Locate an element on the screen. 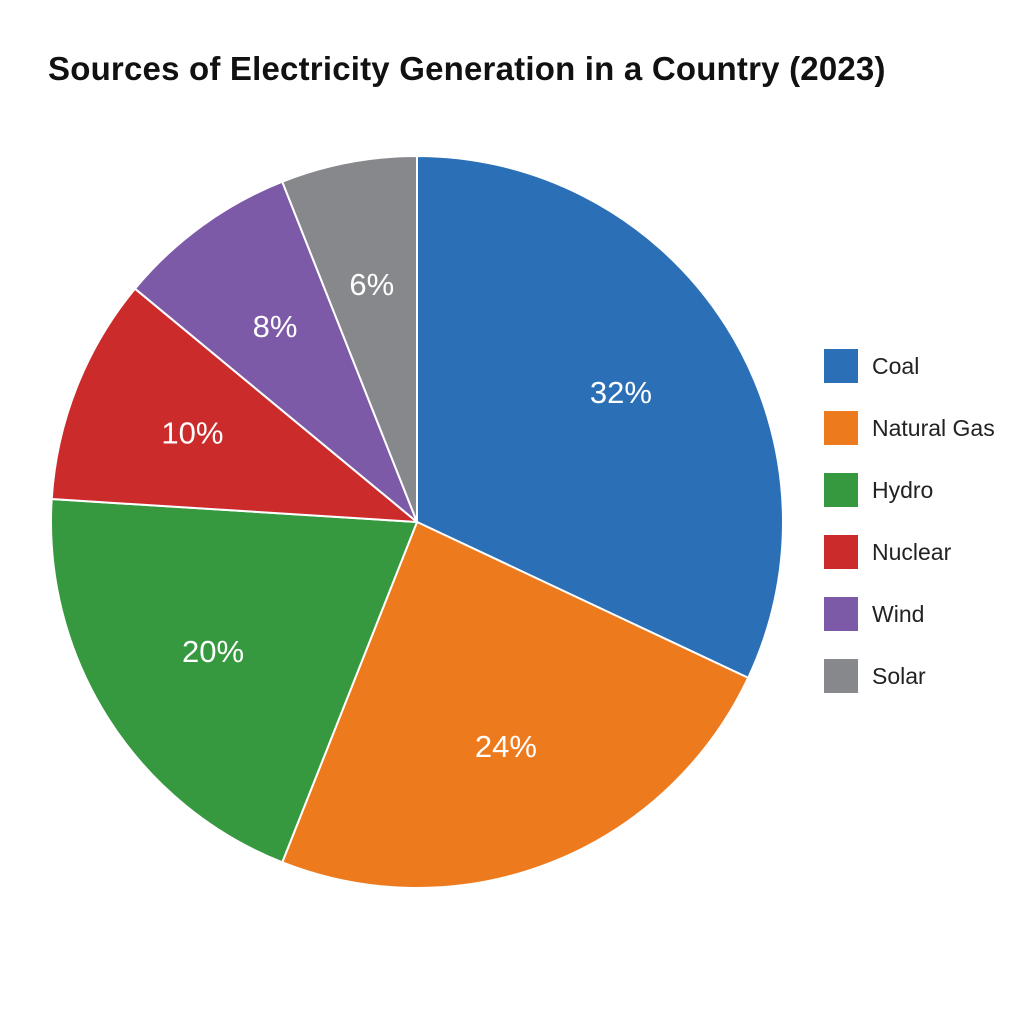 This screenshot has width=1024, height=1024. legend-item-natural-gas: Natural Gas is located at coordinates (909, 428).